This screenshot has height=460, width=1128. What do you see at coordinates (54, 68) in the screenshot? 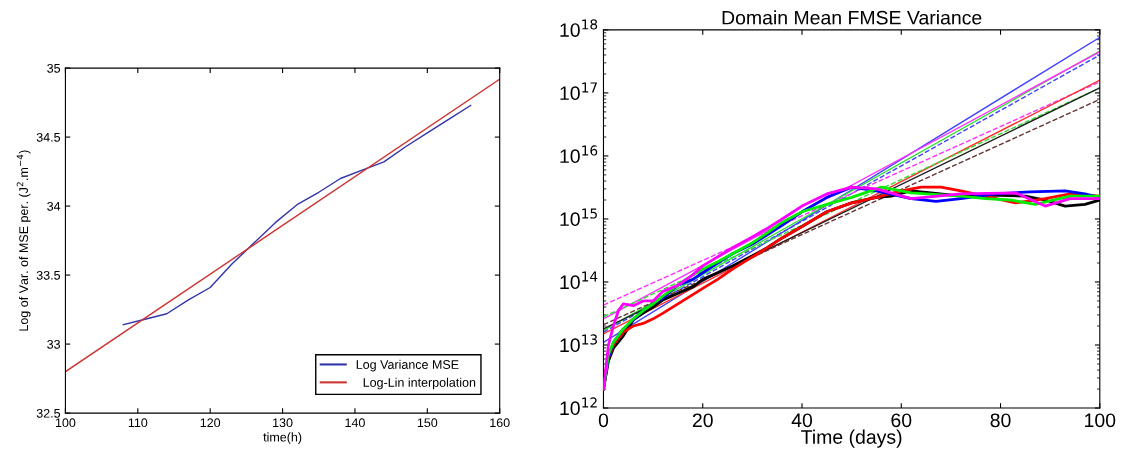
I see `y-tick-label: 35` at bounding box center [54, 68].